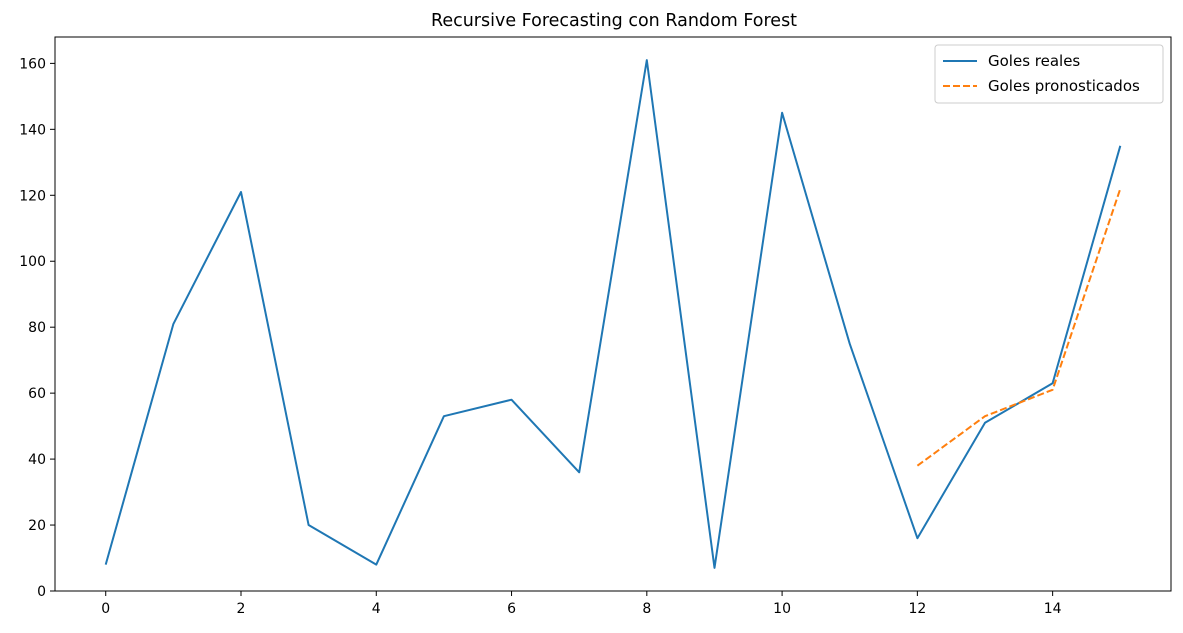 The height and width of the screenshot is (633, 1183). Describe the element at coordinates (32, 130) in the screenshot. I see `y-tick-label: 140` at that location.